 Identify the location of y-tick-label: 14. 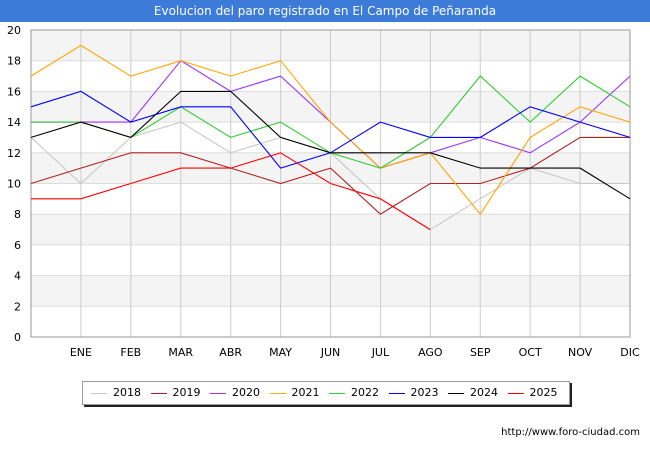
(14, 122).